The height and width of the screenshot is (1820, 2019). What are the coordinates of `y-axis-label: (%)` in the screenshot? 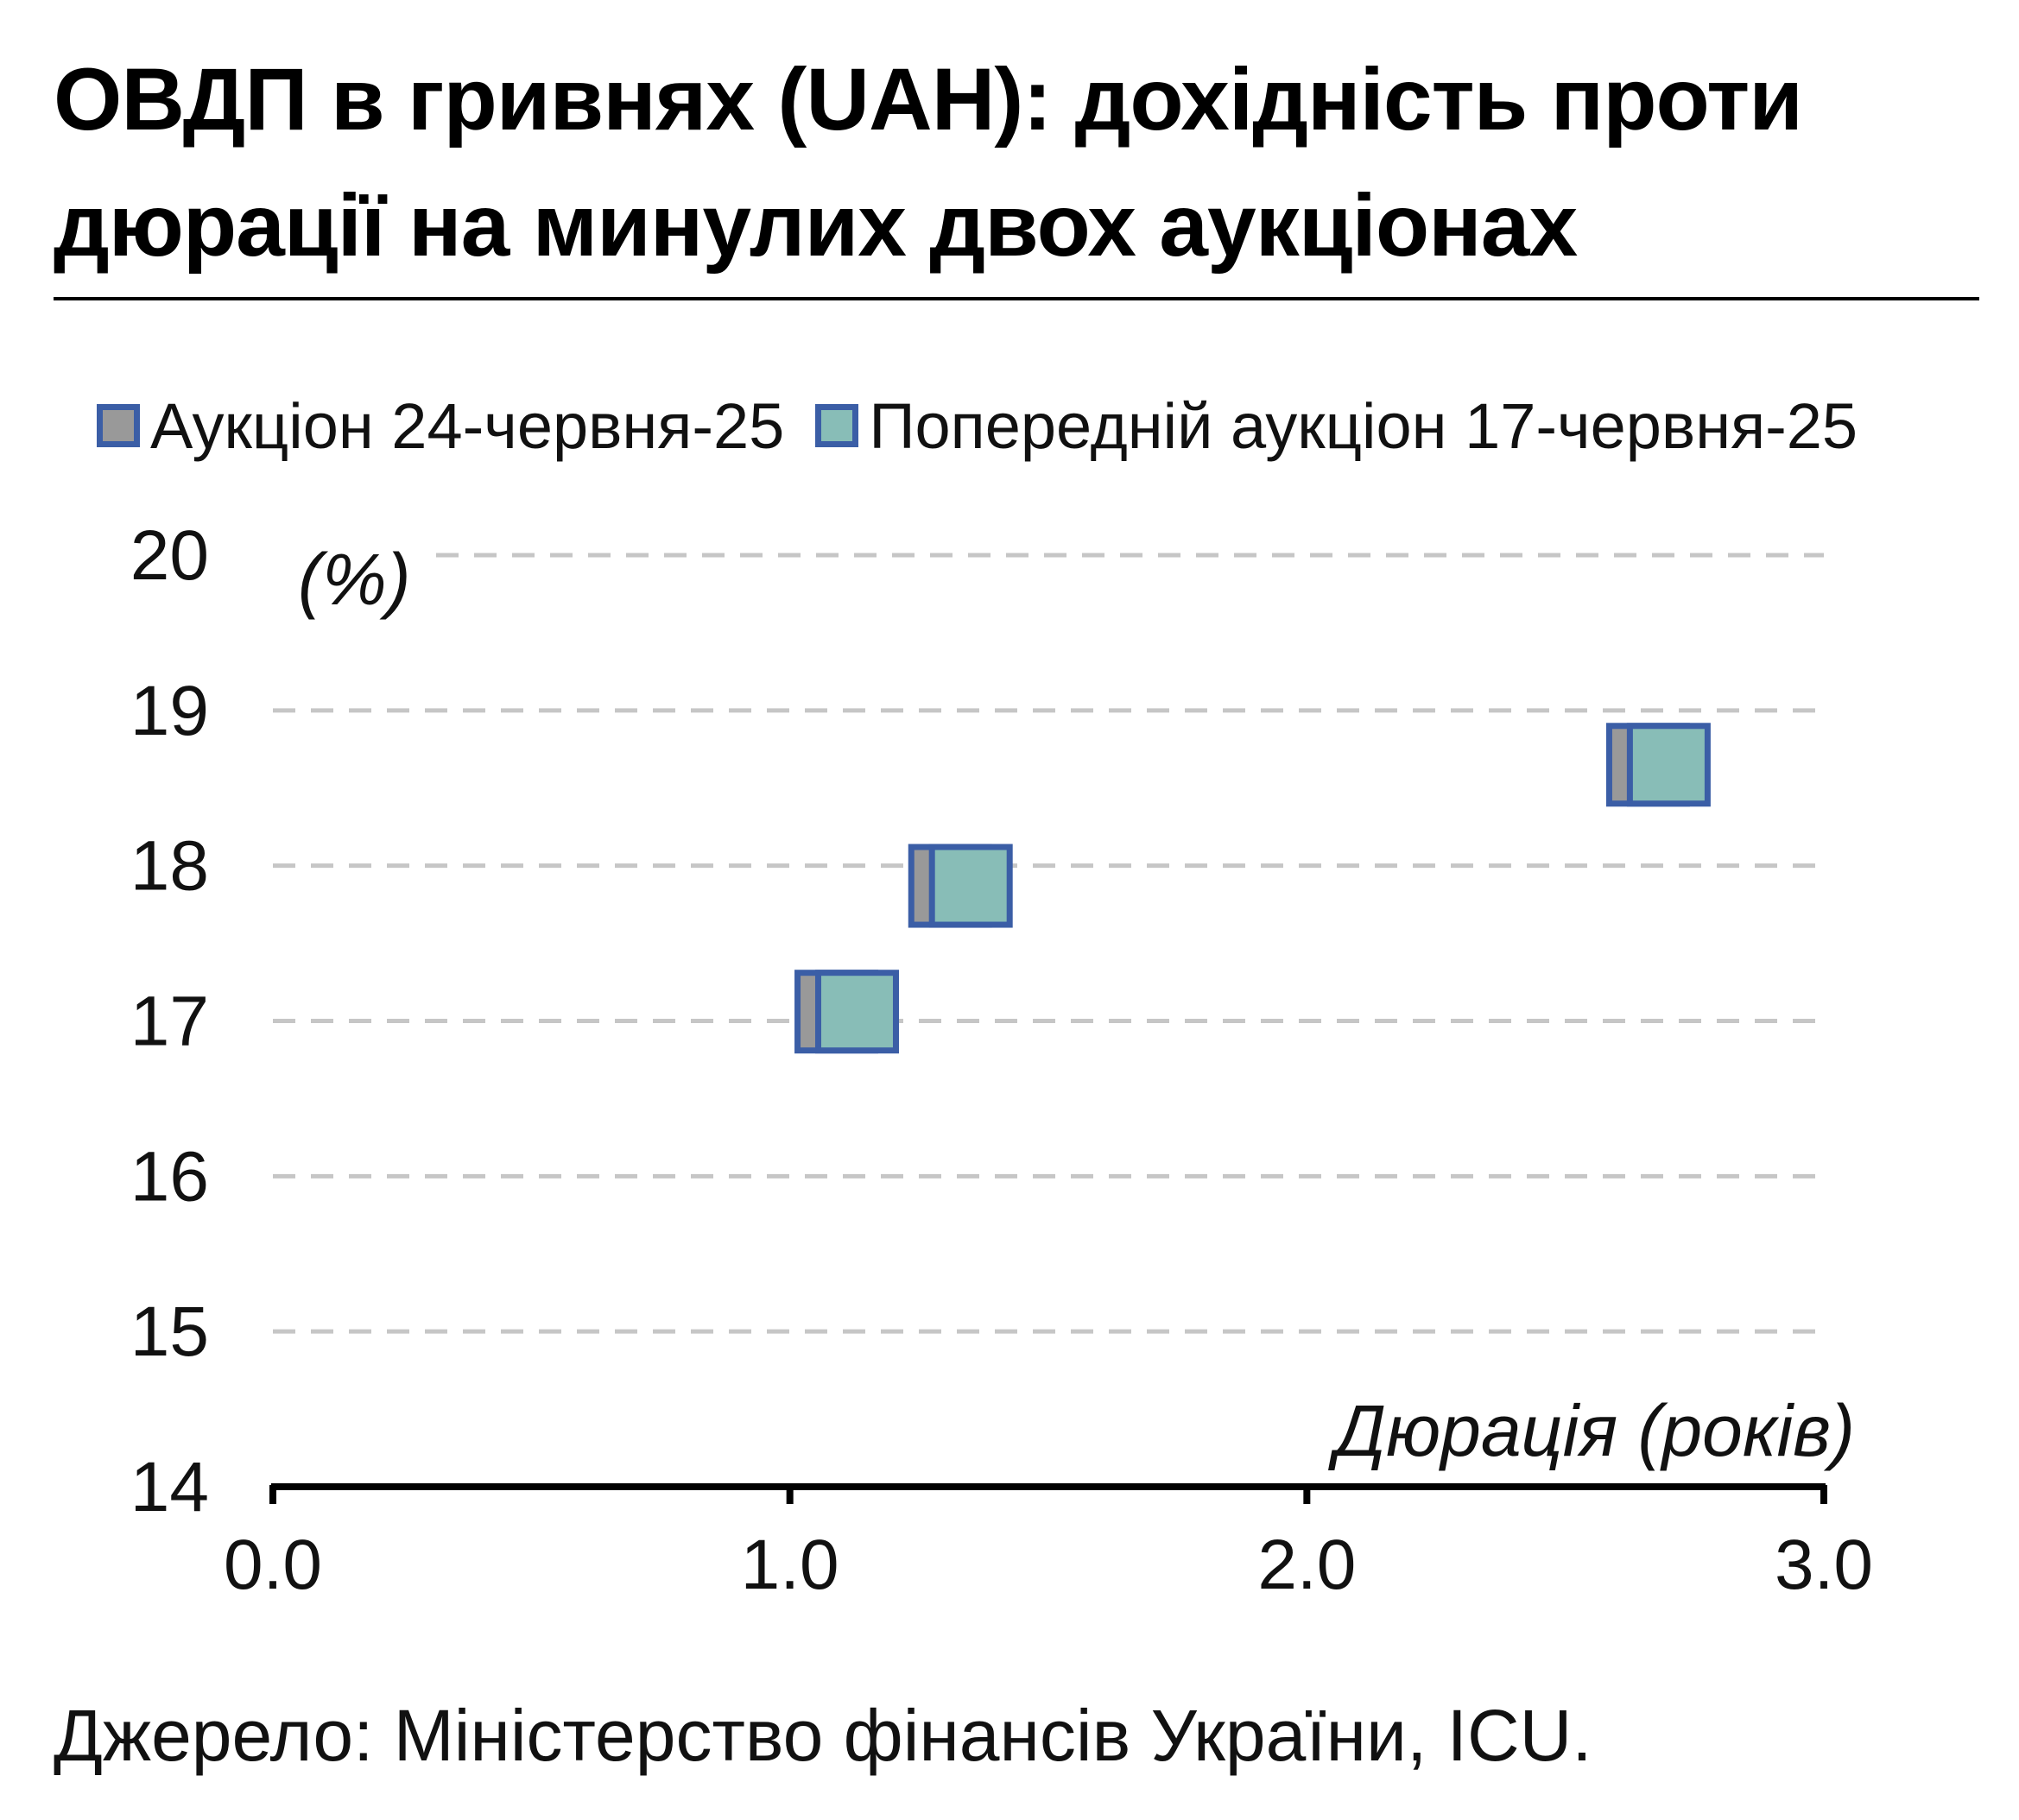 It's located at (355, 579).